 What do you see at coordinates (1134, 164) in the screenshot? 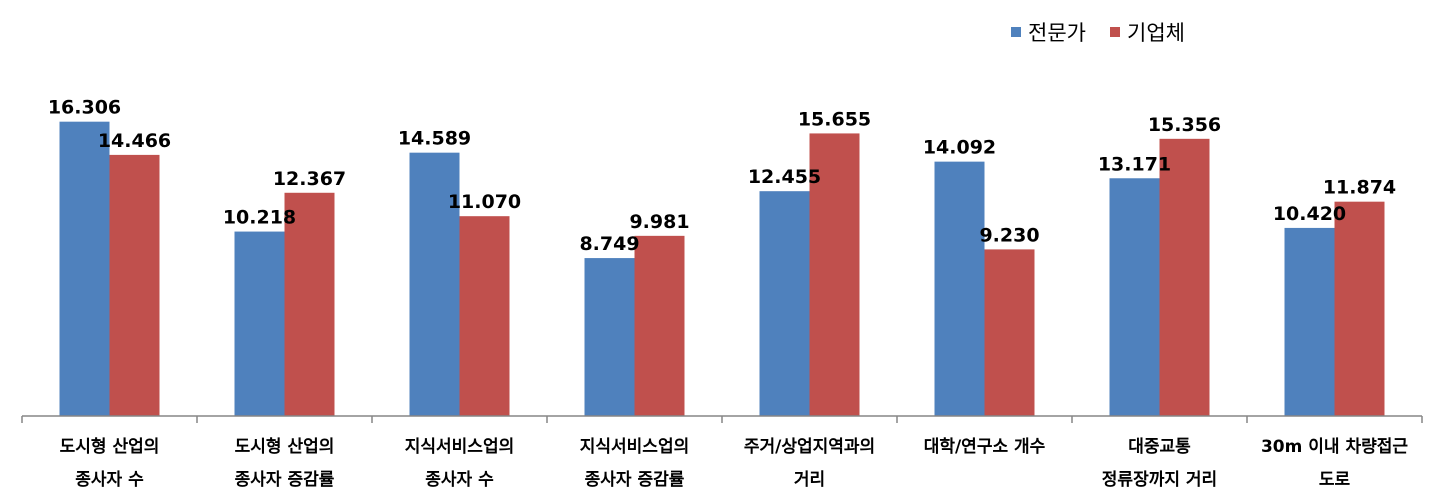
I see `value-label-s0-c6: 13.171` at bounding box center [1134, 164].